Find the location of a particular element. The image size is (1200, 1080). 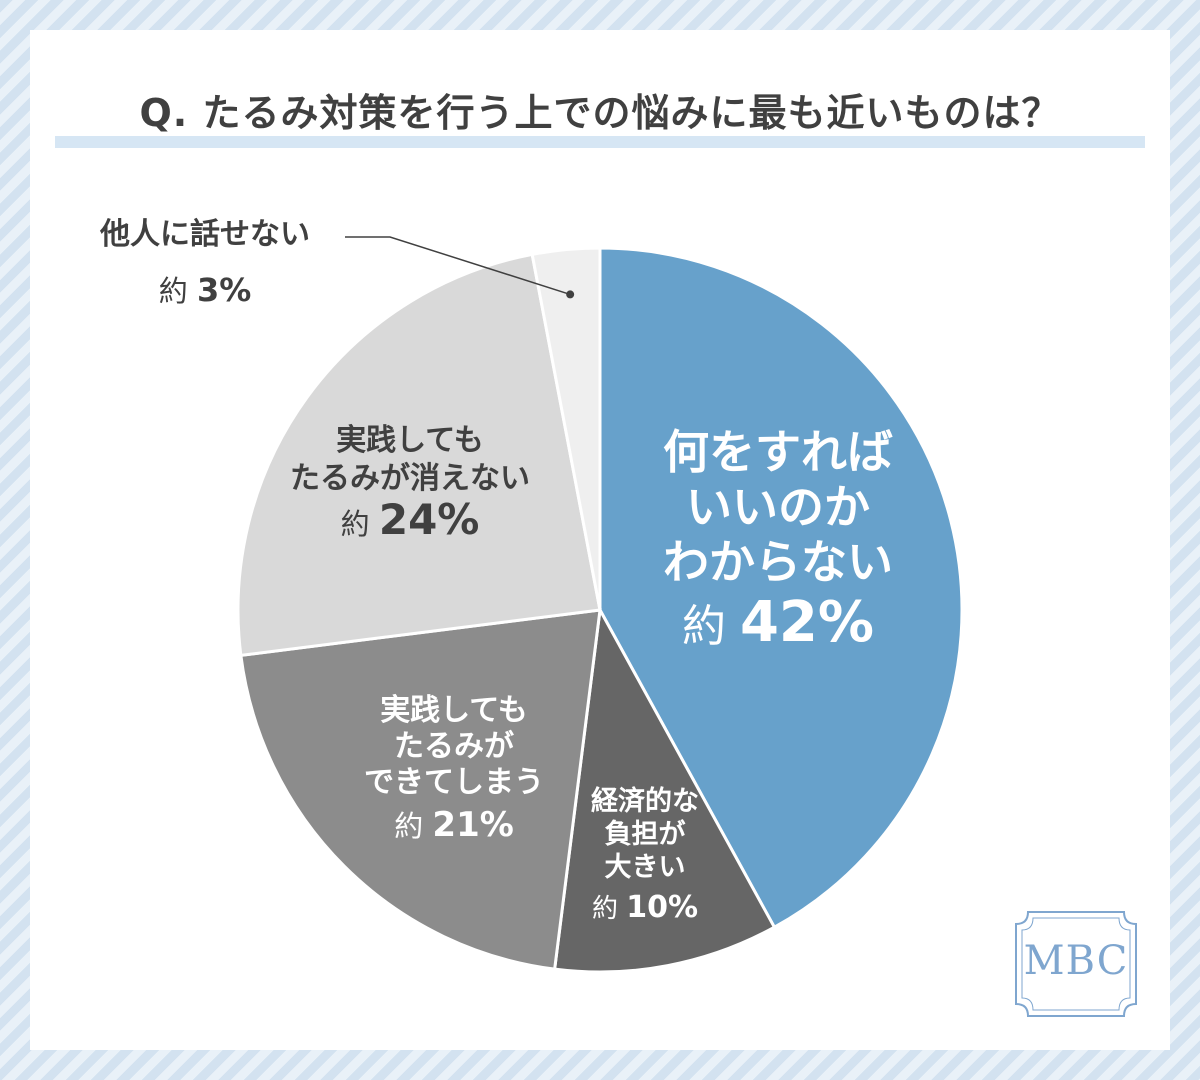

mbc-logo: MBC is located at coordinates (1076, 964).